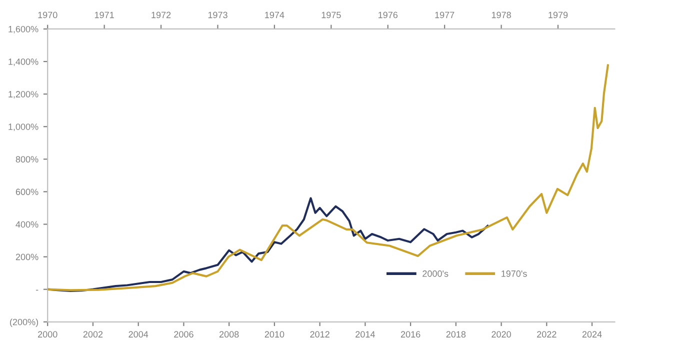 This screenshot has width=680, height=345. What do you see at coordinates (23, 128) in the screenshot?
I see `y-tick-label: 1,000%` at bounding box center [23, 128].